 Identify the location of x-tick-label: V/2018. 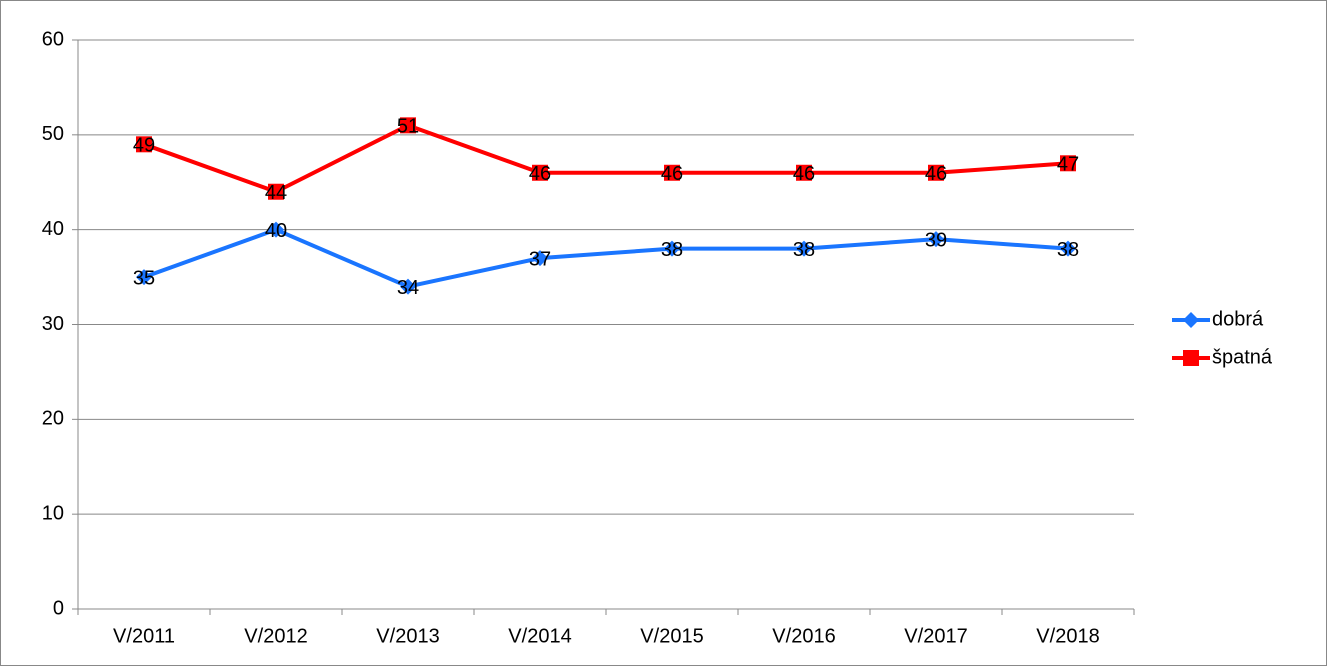
(1067, 636).